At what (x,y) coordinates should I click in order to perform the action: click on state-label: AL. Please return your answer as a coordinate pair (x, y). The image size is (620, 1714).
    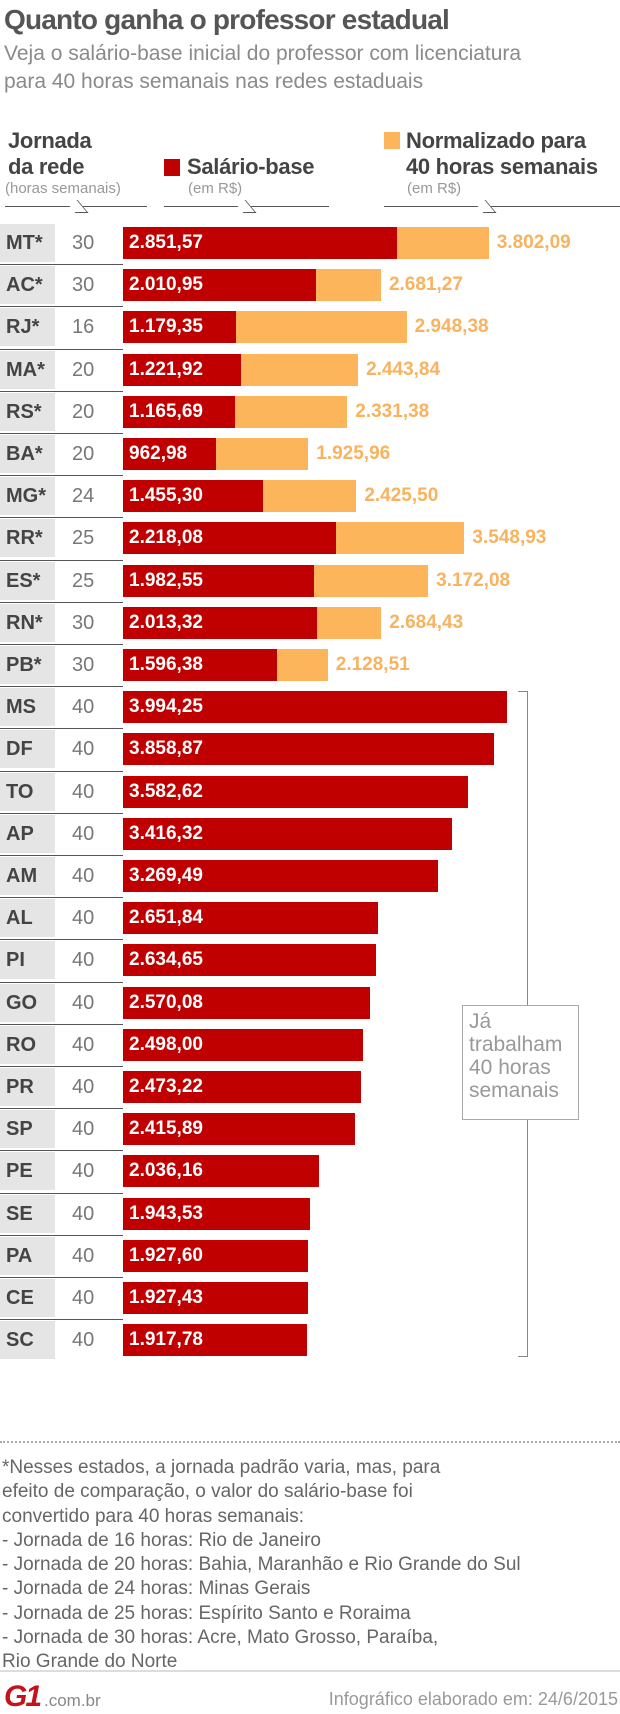
    Looking at the image, I should click on (27, 918).